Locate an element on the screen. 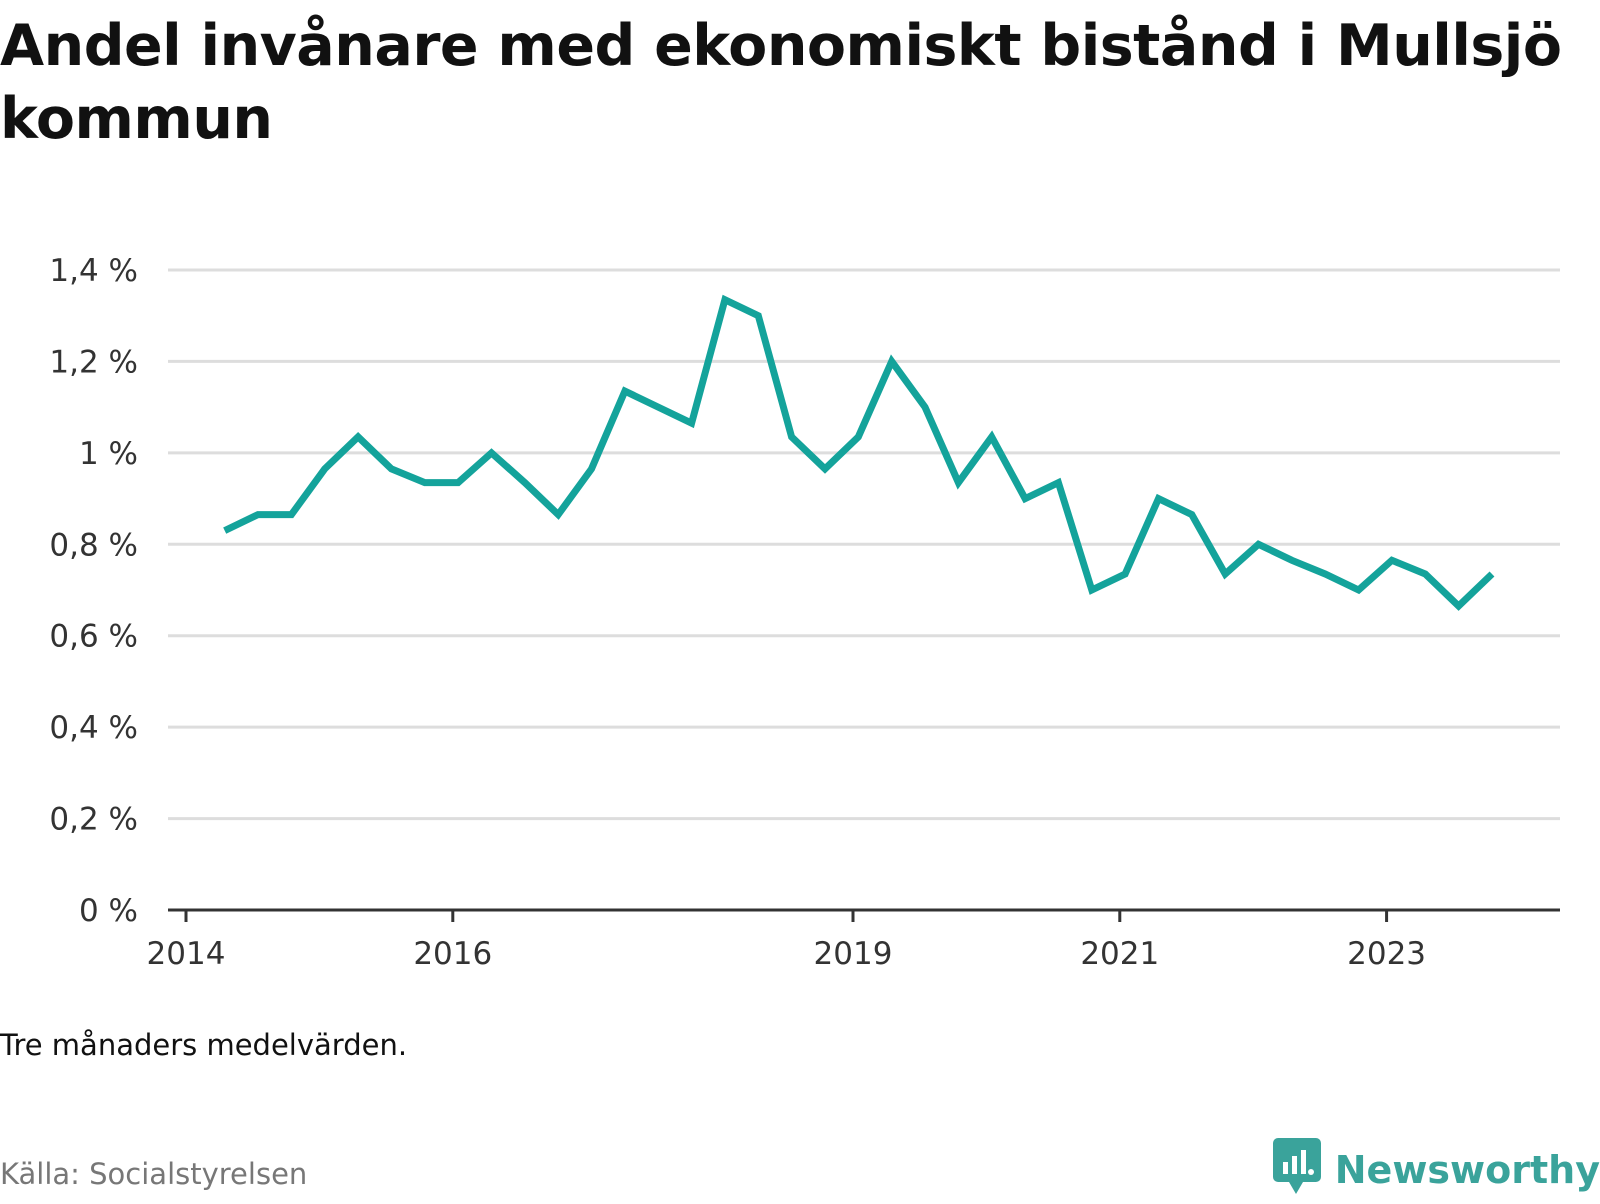  newsworthy-logo-icon is located at coordinates (1297, 1170).